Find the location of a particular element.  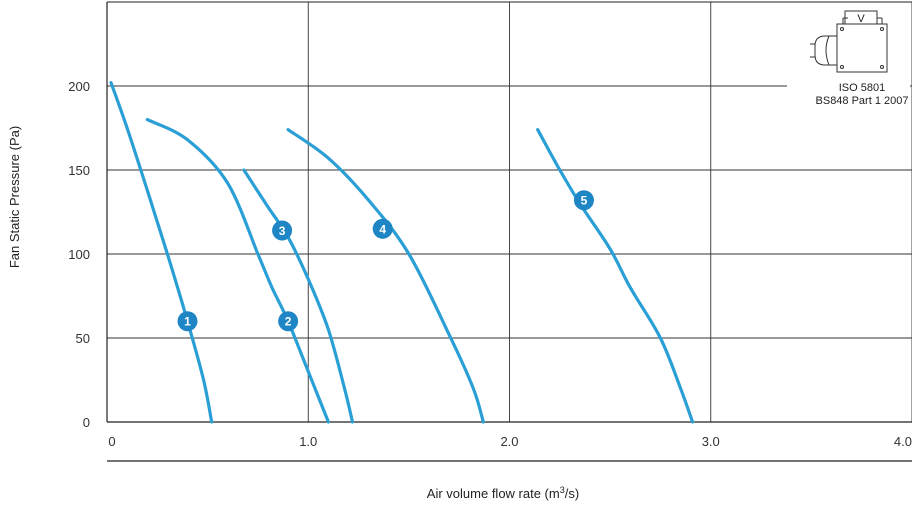

y-axis-title: Fan Static Pressure (Pa) is located at coordinates (14, 197).